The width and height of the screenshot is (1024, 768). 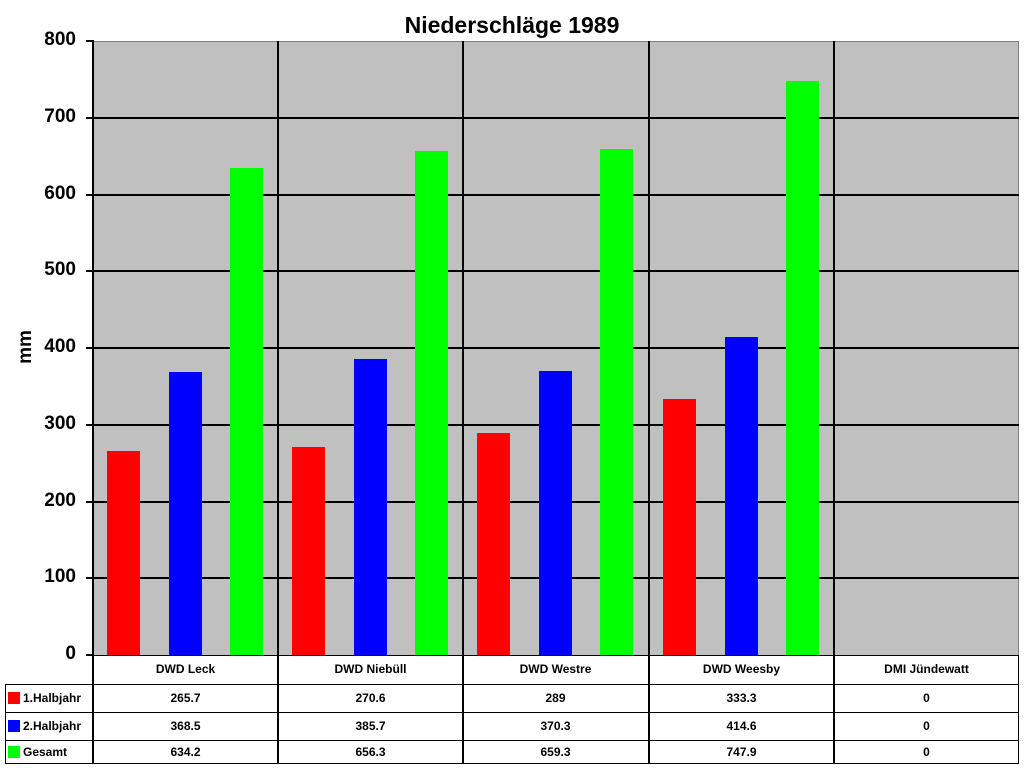 What do you see at coordinates (741, 726) in the screenshot?
I see `data-cell: 414.6` at bounding box center [741, 726].